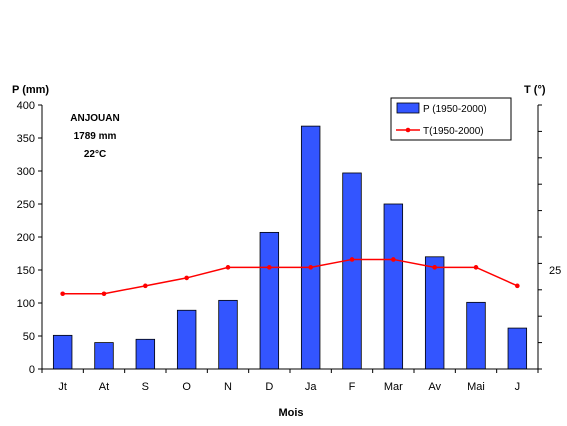  I want to click on legend: P (1950-2000) T(1950-2000), so click(451, 119).